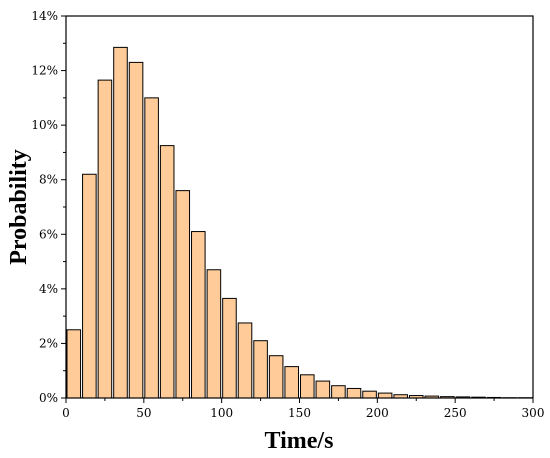  Describe the element at coordinates (299, 413) in the screenshot. I see `x-tick-label: 150` at that location.